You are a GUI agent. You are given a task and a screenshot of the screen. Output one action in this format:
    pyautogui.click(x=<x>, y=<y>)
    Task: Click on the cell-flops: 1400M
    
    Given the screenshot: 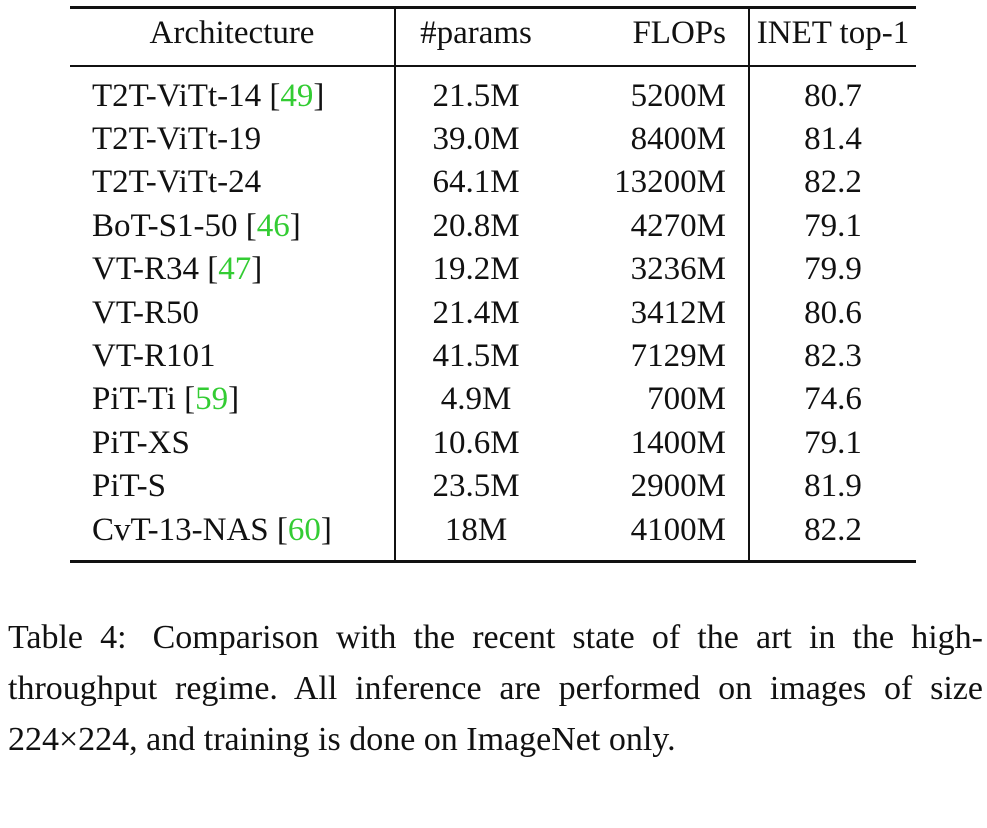 What is the action you would take?
    pyautogui.click(x=678, y=442)
    